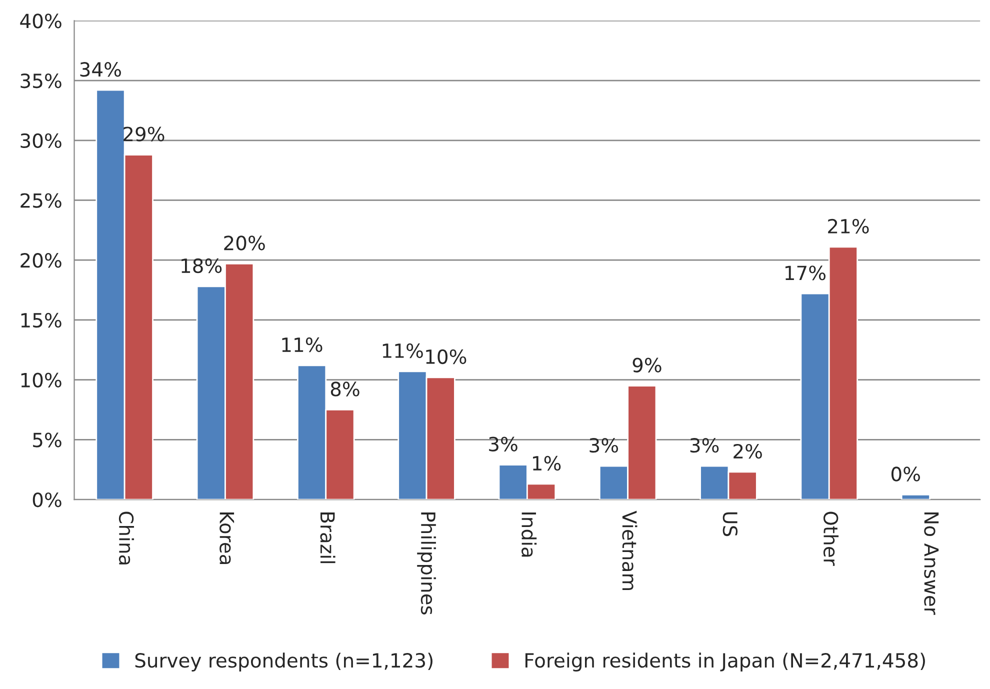 This screenshot has width=990, height=689. What do you see at coordinates (41, 380) in the screenshot?
I see `y-tick-label: 10%` at bounding box center [41, 380].